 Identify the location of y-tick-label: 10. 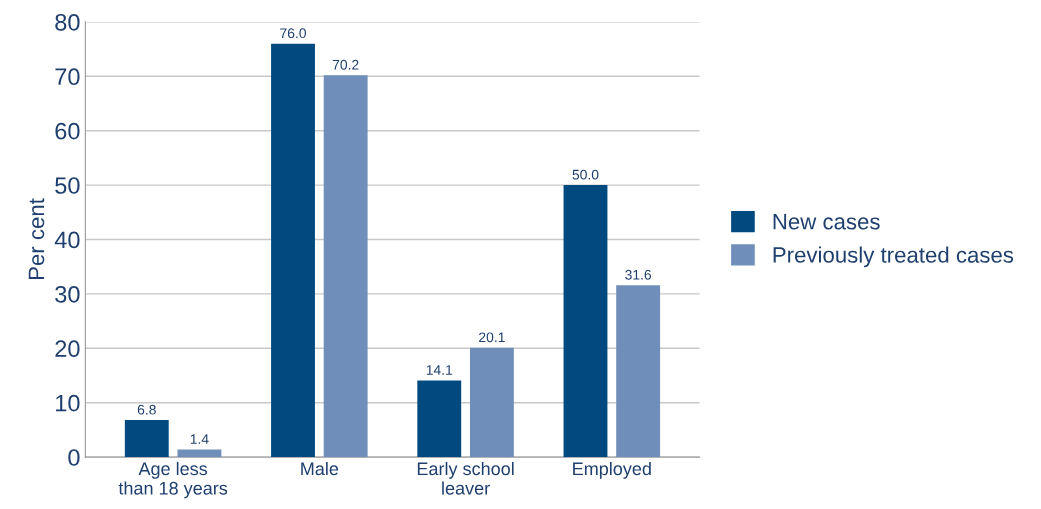
(68, 403).